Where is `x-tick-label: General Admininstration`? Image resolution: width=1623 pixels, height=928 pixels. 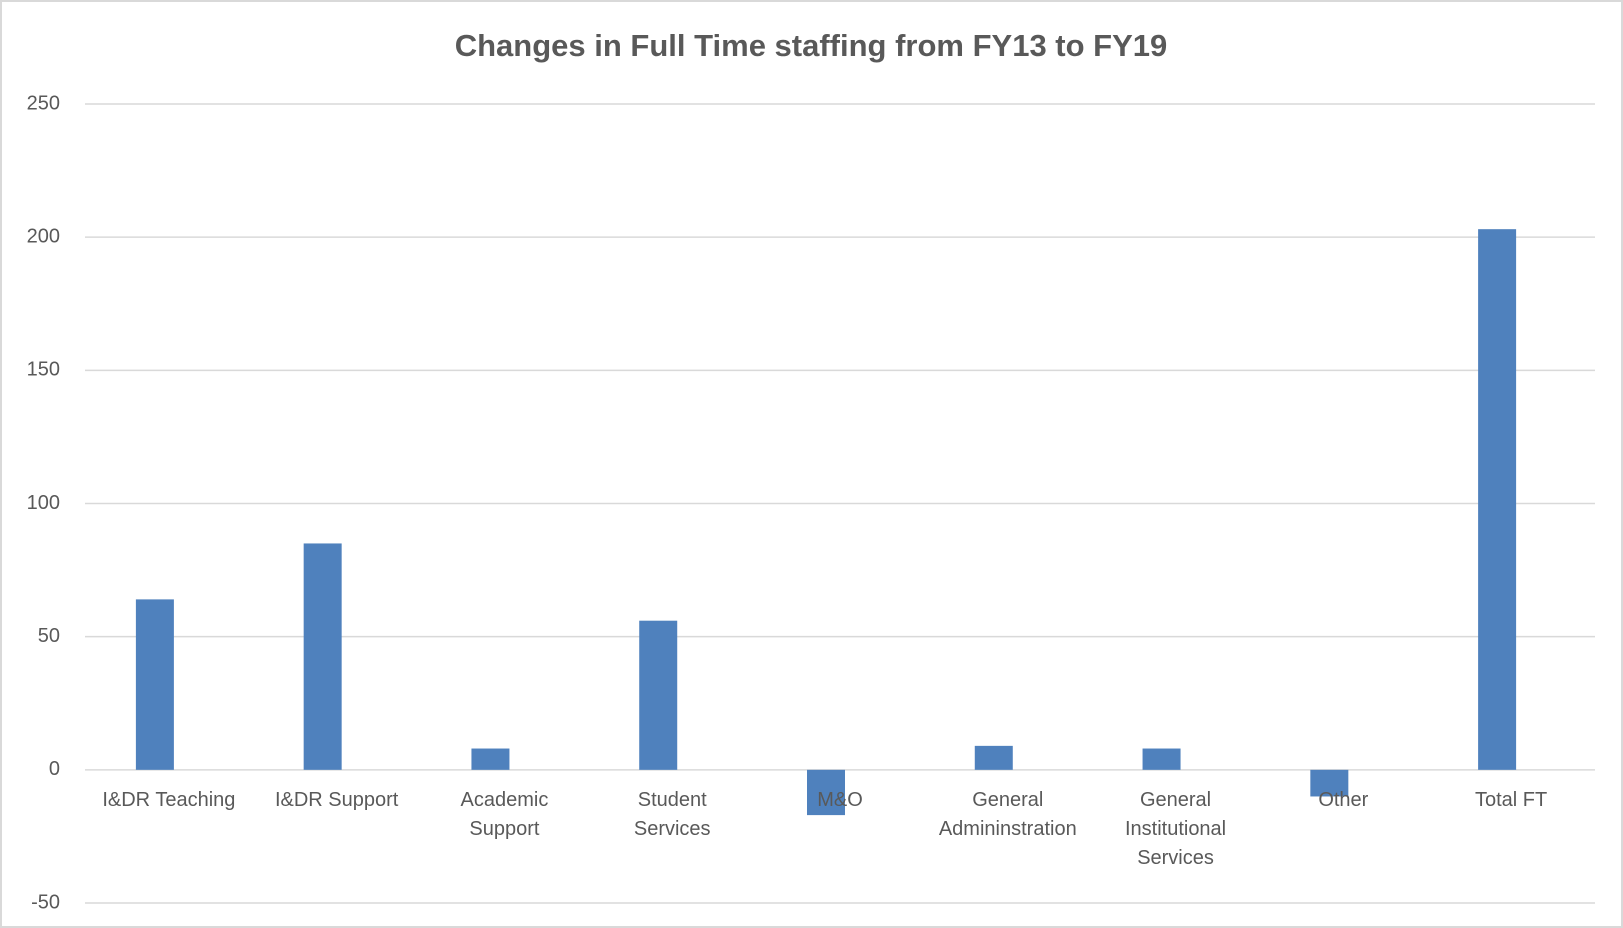
x-tick-label: General Admininstration is located at coordinates (1007, 814).